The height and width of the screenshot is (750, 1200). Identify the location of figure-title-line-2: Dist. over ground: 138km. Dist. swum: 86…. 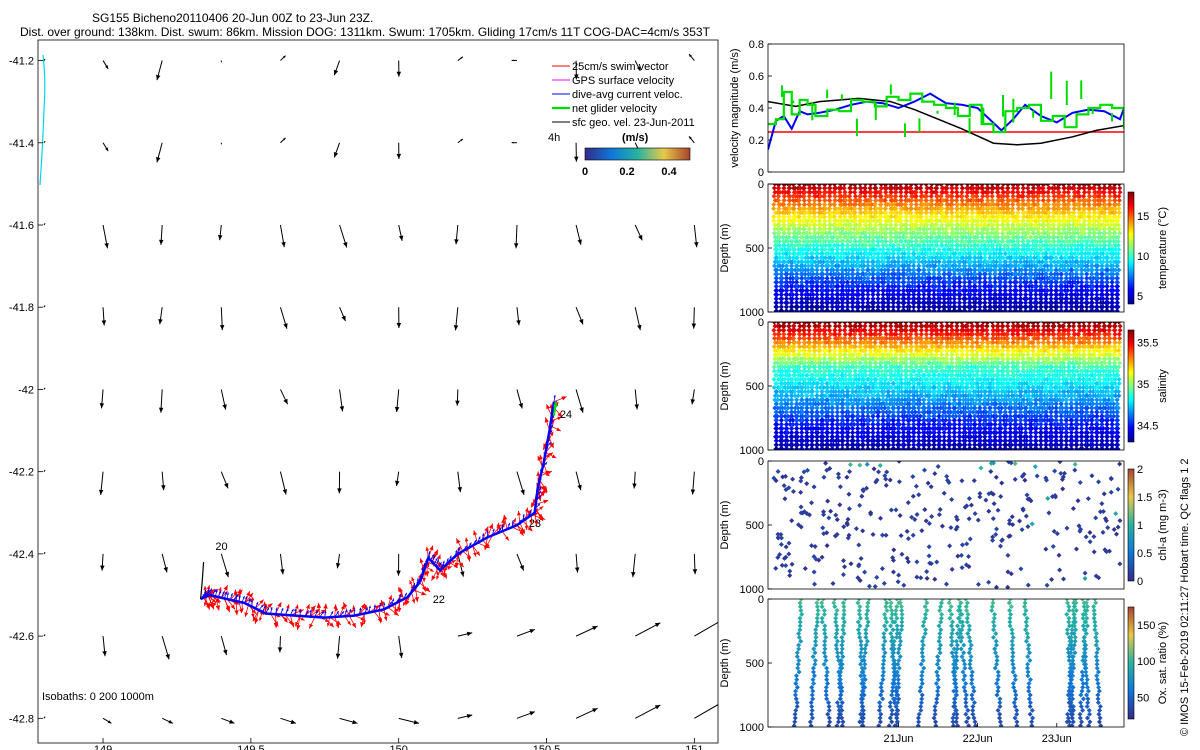
(365, 32).